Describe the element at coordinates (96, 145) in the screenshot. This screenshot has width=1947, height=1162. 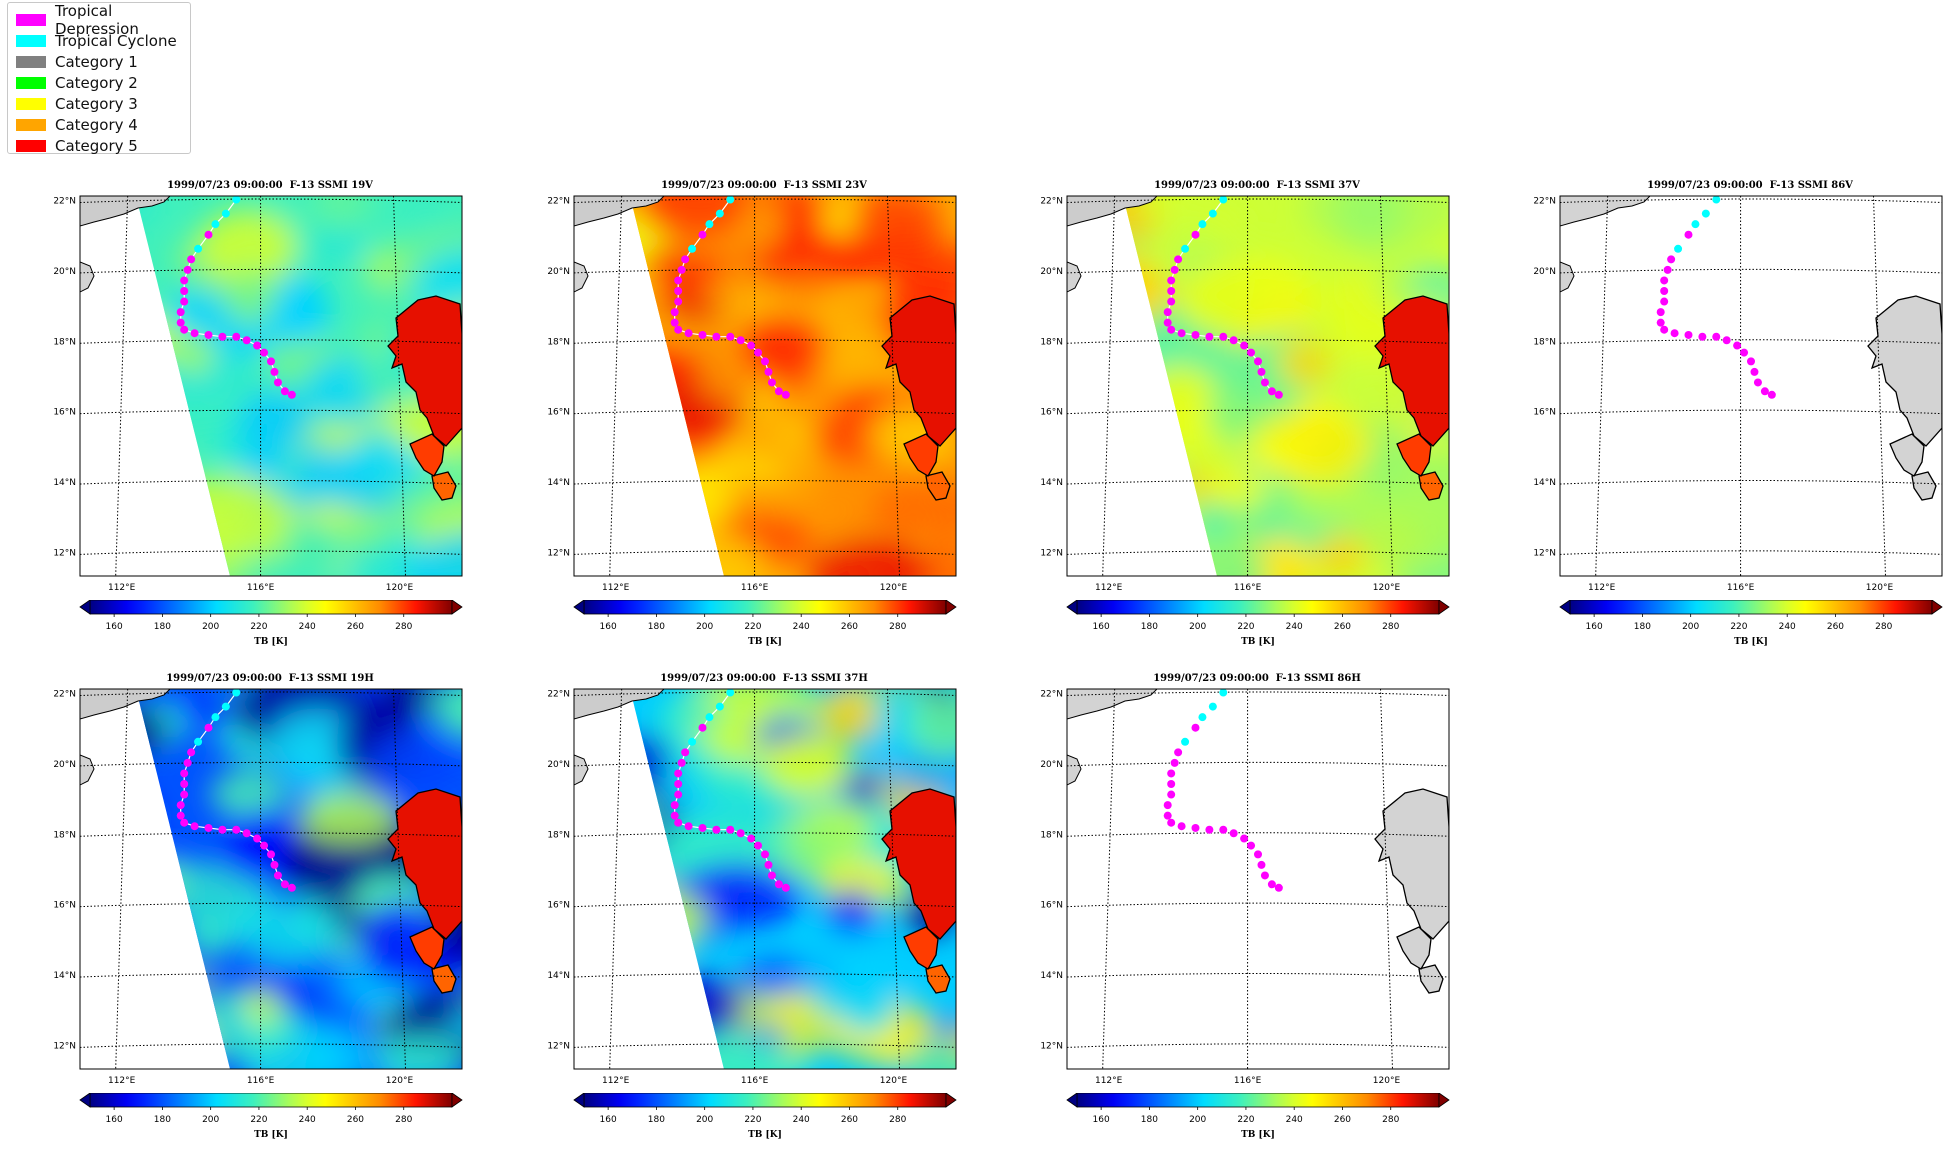
I see `legend-label: Category 5` at that location.